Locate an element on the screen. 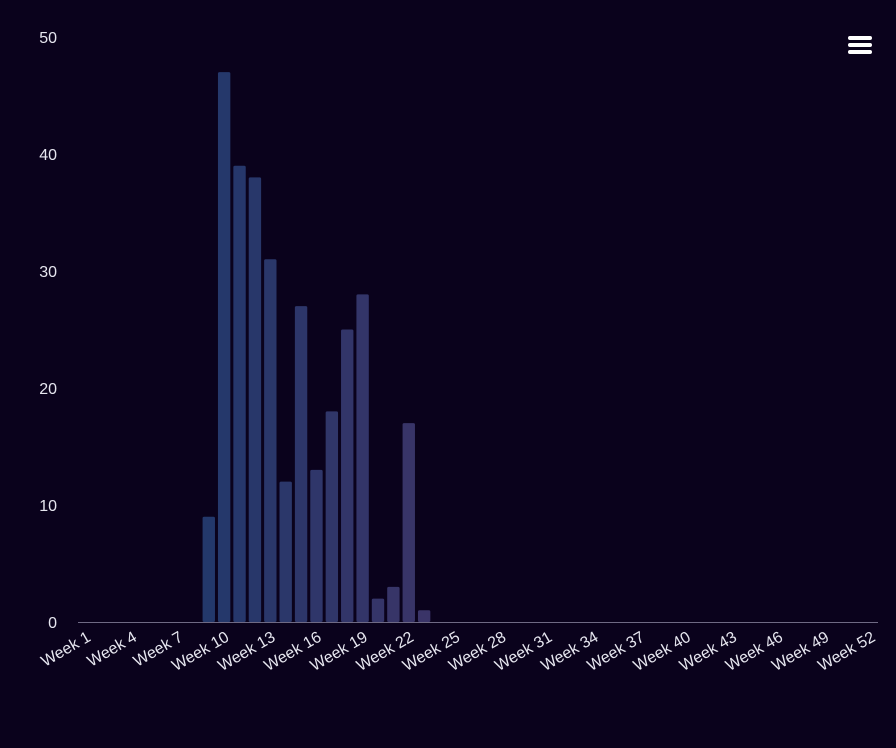 The image size is (896, 748). x-tick-label: Week 4 is located at coordinates (112, 650).